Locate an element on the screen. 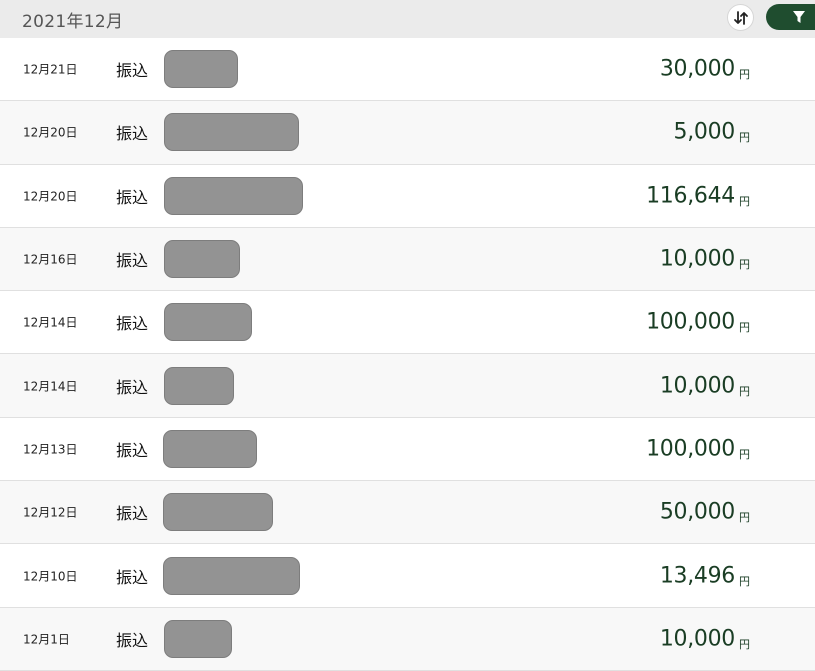  transaction-row: 12月13日 振込 100,000 円 is located at coordinates (407, 450).